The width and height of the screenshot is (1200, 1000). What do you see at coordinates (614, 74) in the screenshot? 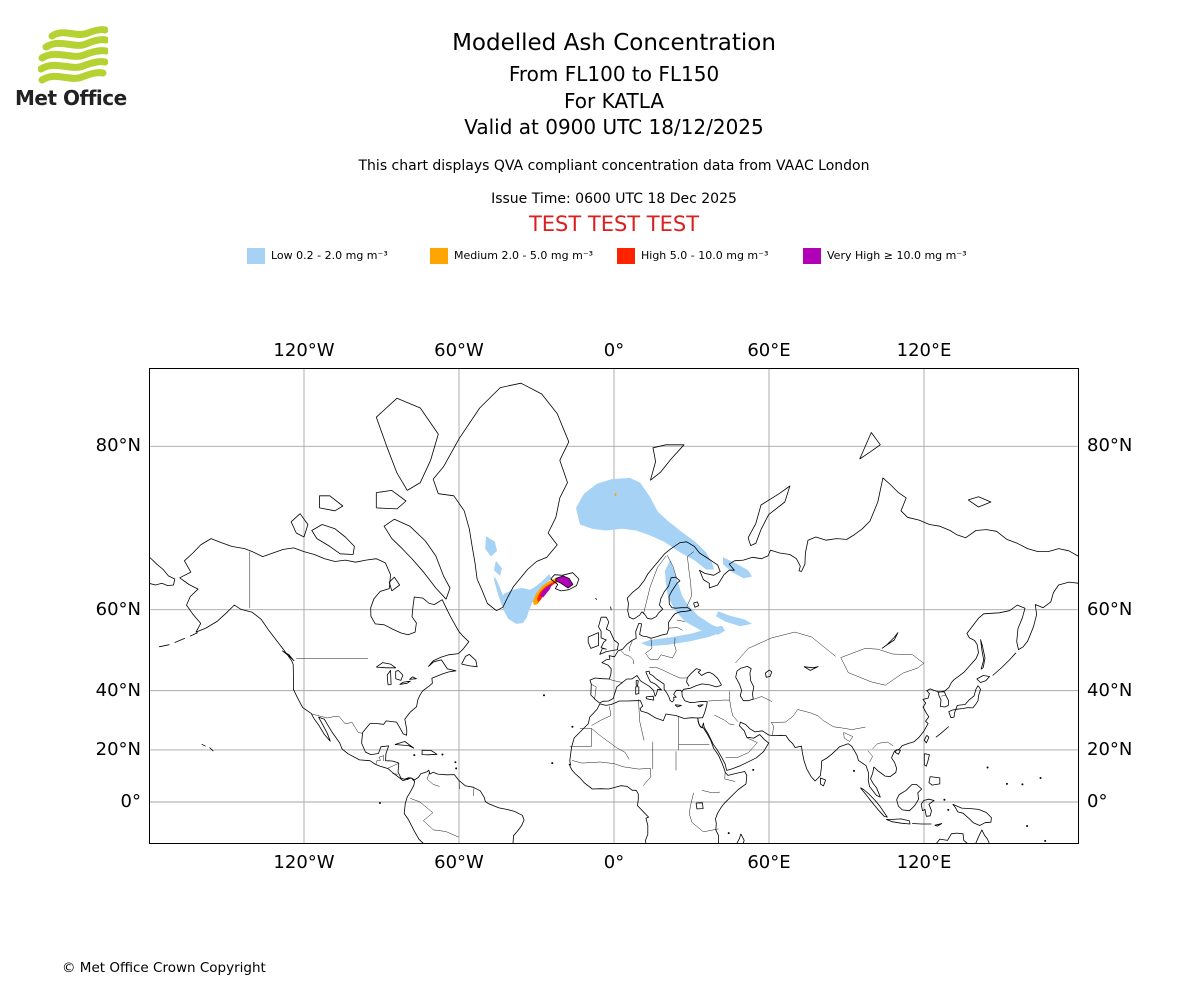
I see `flight-level-subtitle: From FL100 to FL150` at bounding box center [614, 74].